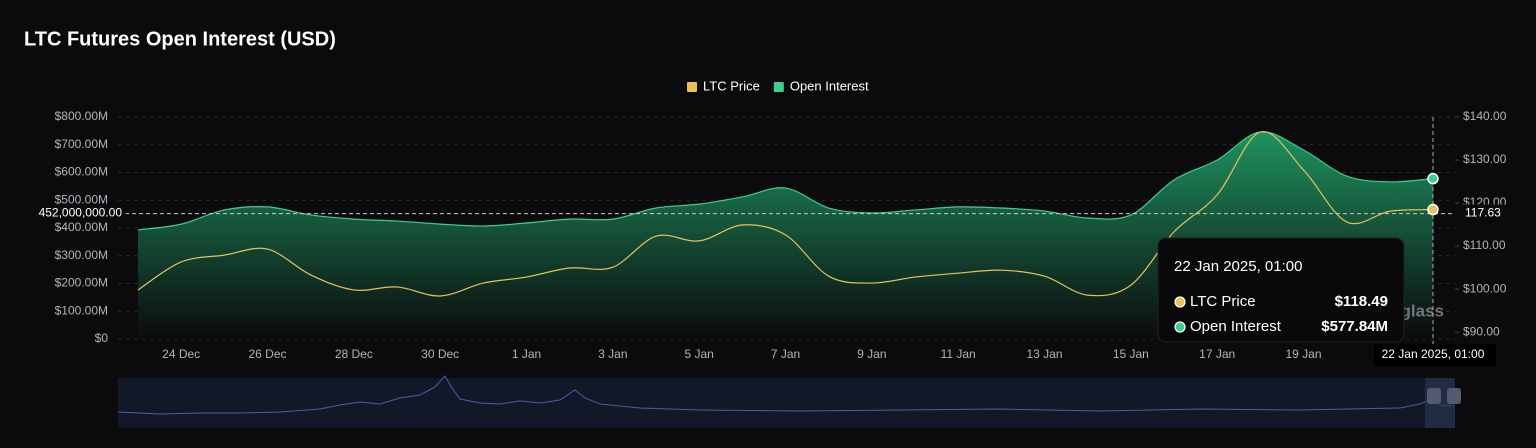  What do you see at coordinates (1361, 301) in the screenshot?
I see `tooltip-value: $118.49` at bounding box center [1361, 301].